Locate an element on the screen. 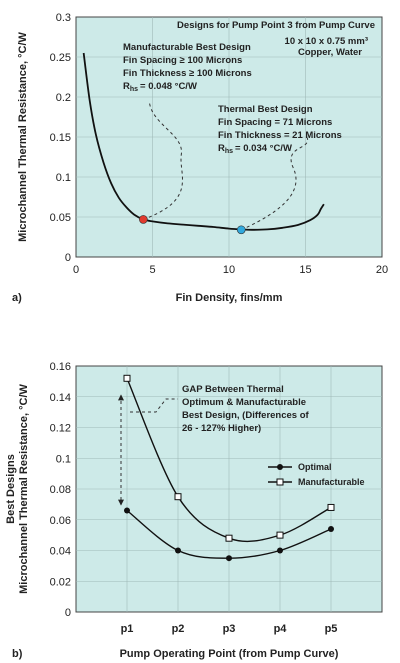 This screenshot has width=400, height=663. chart-a-ytick: 0 is located at coordinates (68, 258).